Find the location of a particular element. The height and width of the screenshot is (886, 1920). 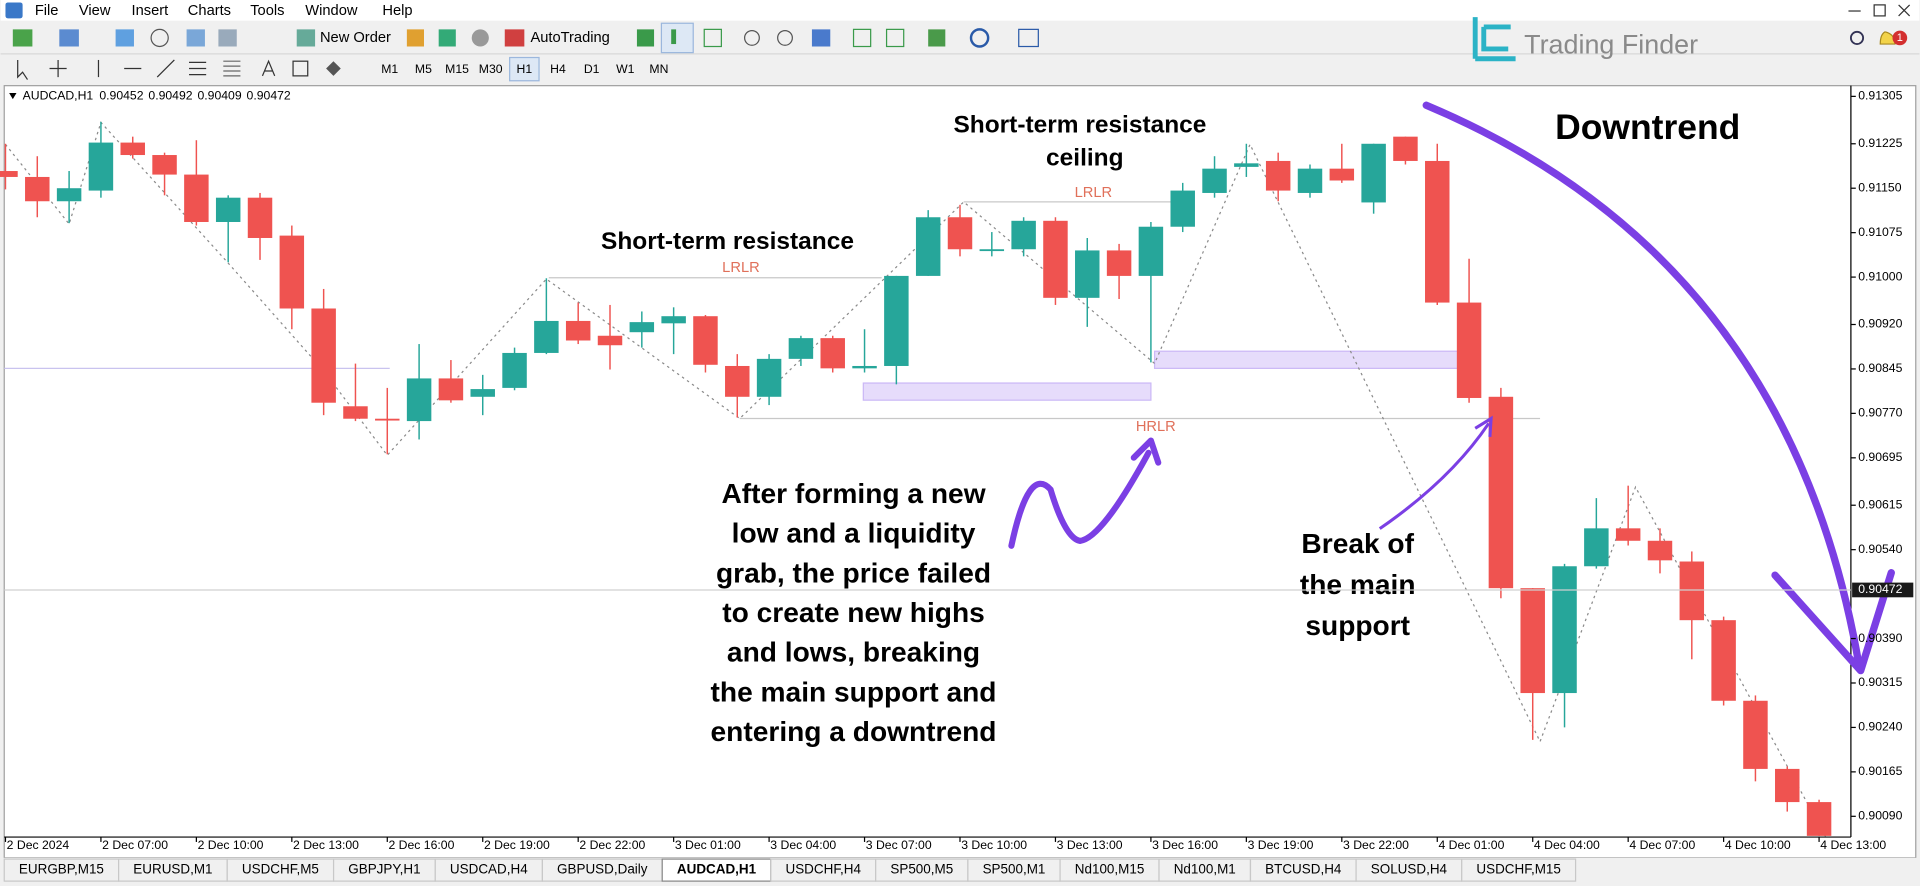

tab-label: EURUSD,M1 is located at coordinates (172, 869).